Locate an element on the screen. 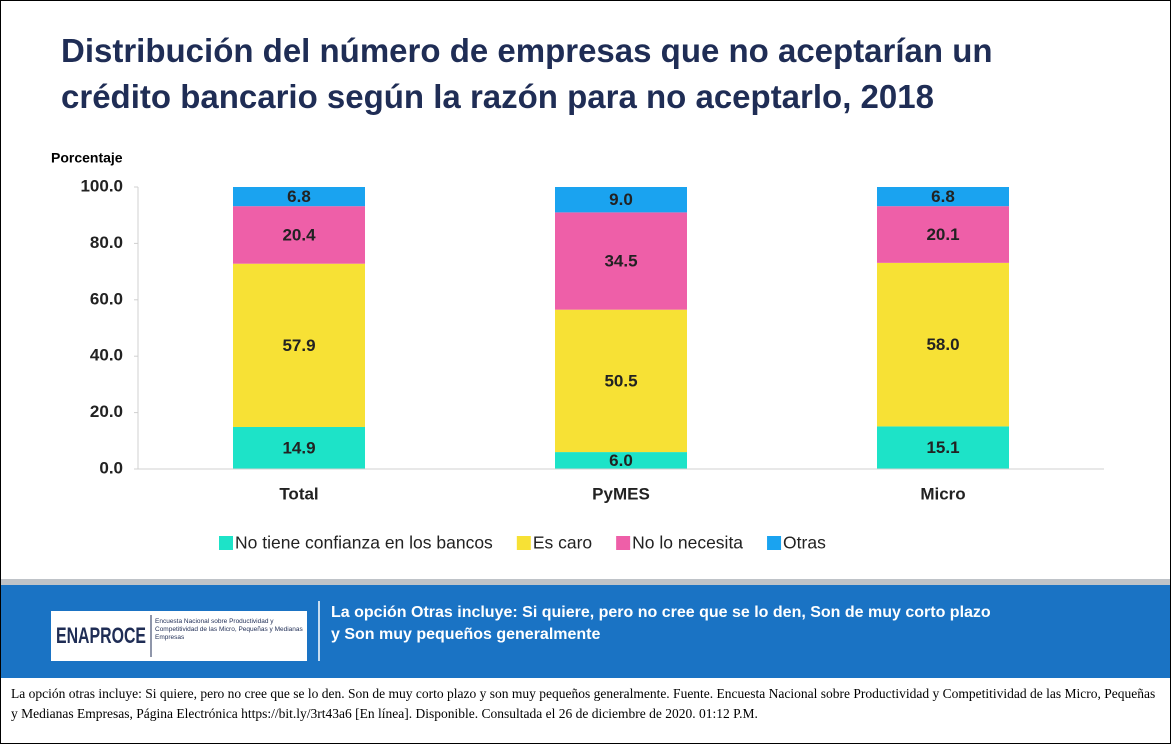 The height and width of the screenshot is (744, 1171). data-label: 20.4 is located at coordinates (299, 234).